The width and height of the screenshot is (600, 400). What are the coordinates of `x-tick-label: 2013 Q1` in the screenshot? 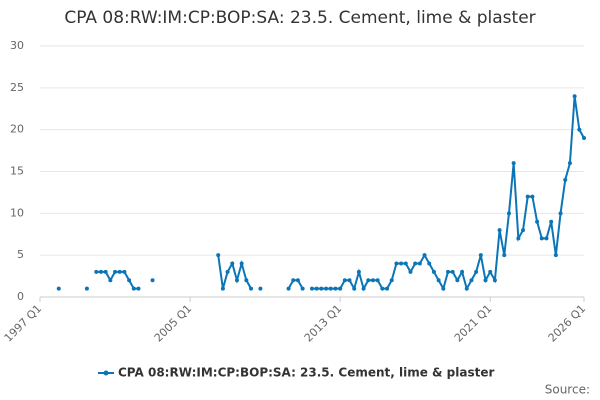 It's located at (323, 323).